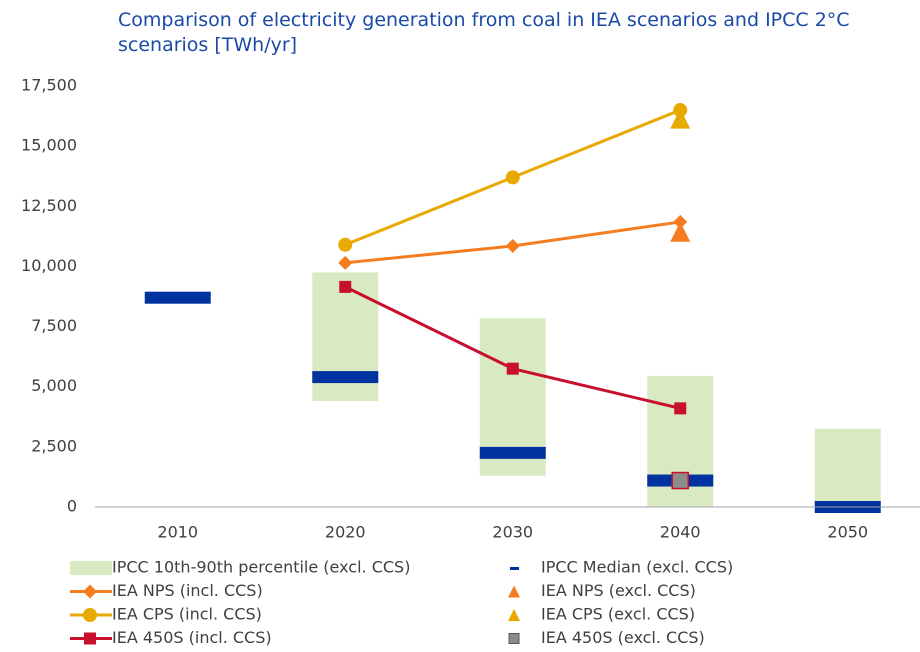 The image size is (920, 652). I want to click on x-tick-label: 2020, so click(345, 532).